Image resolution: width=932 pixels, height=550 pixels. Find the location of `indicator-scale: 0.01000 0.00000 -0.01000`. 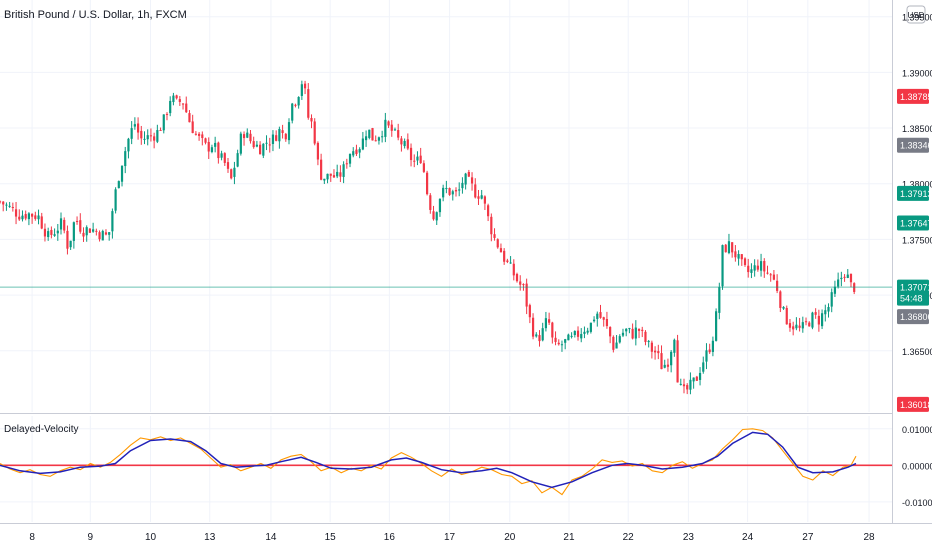

indicator-scale: 0.01000 0.00000 -0.01000 is located at coordinates (917, 466).